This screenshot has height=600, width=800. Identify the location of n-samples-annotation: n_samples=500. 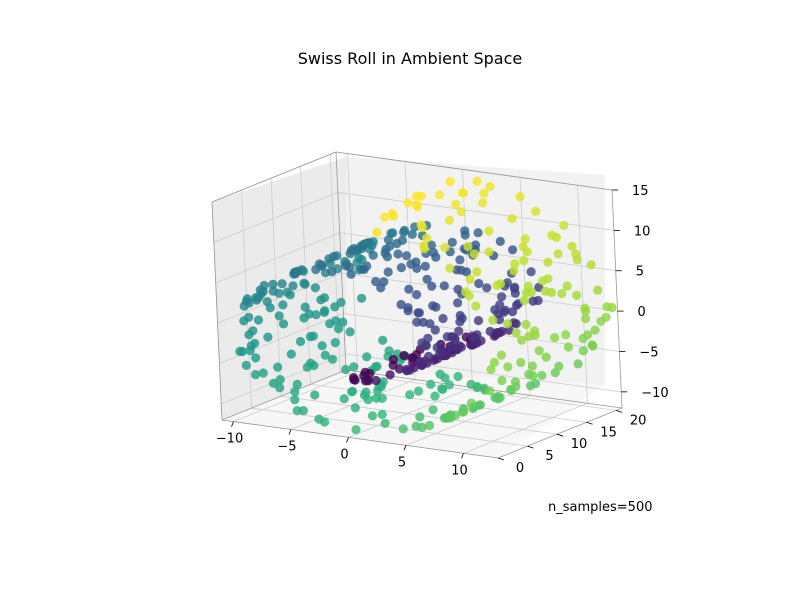
(600, 507).